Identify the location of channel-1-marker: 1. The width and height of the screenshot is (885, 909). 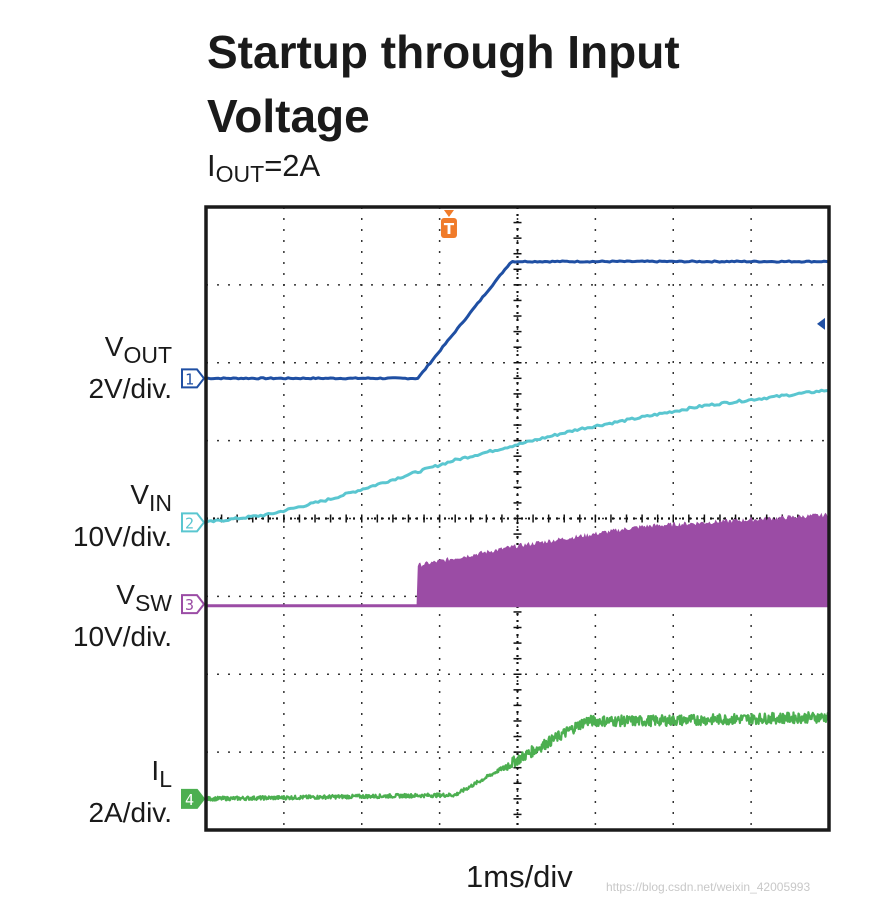
(193, 378).